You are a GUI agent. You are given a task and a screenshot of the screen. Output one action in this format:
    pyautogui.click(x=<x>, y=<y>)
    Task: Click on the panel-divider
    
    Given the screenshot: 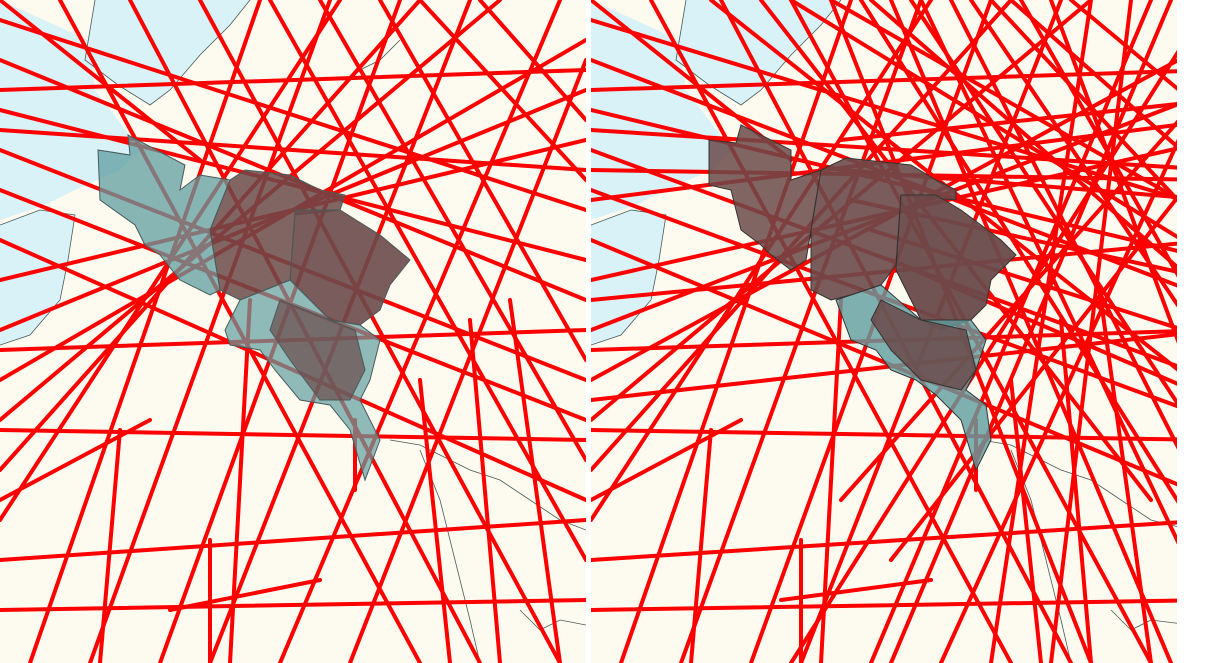 What is the action you would take?
    pyautogui.click(x=588, y=331)
    